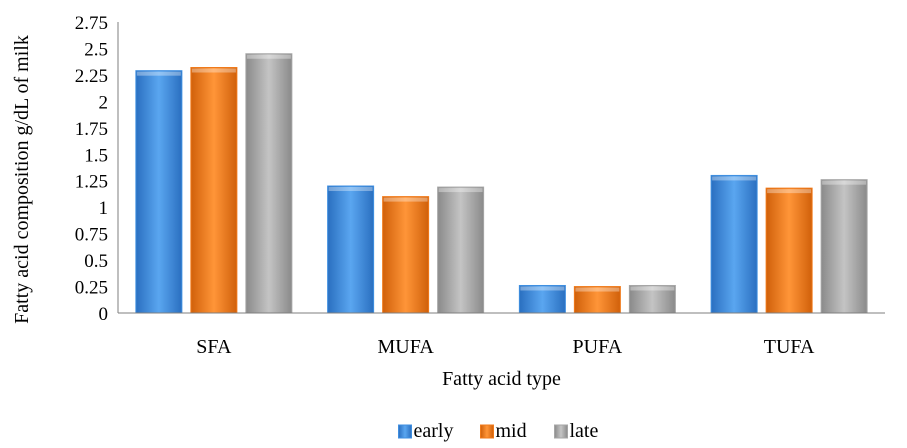  I want to click on legend-label-early: early, so click(434, 431).